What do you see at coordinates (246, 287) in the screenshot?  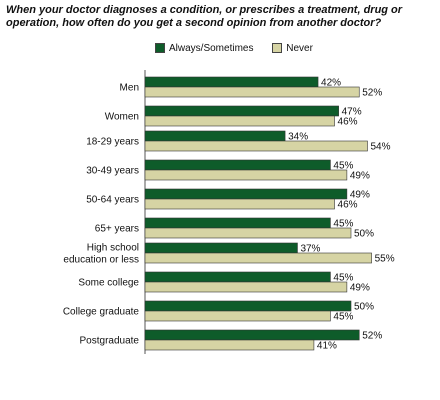 I see `bar-never-some-college` at bounding box center [246, 287].